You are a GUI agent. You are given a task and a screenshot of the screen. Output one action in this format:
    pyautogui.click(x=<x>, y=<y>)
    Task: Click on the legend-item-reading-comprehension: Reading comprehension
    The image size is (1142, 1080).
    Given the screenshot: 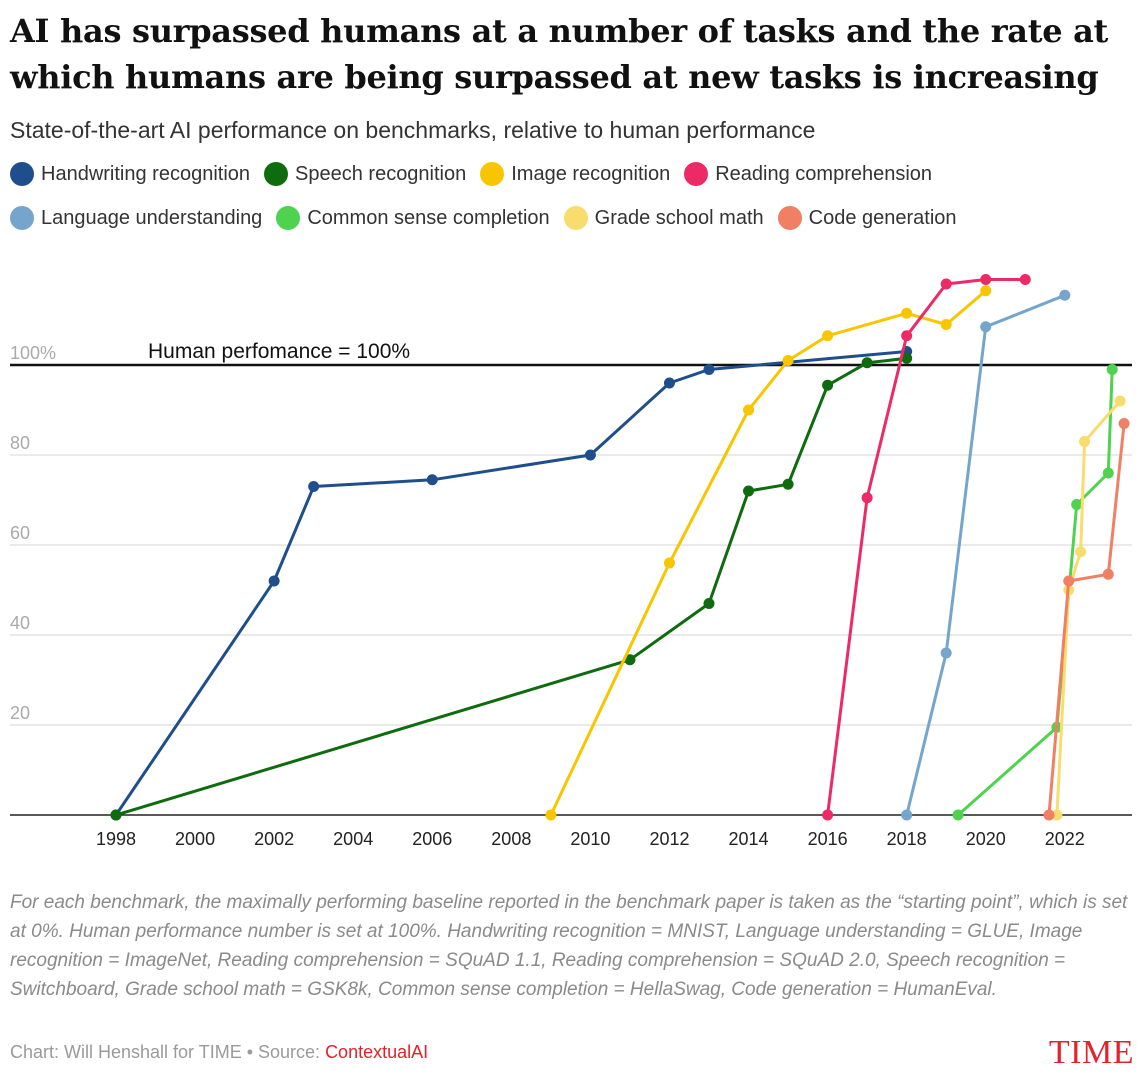 What is the action you would take?
    pyautogui.click(x=808, y=174)
    